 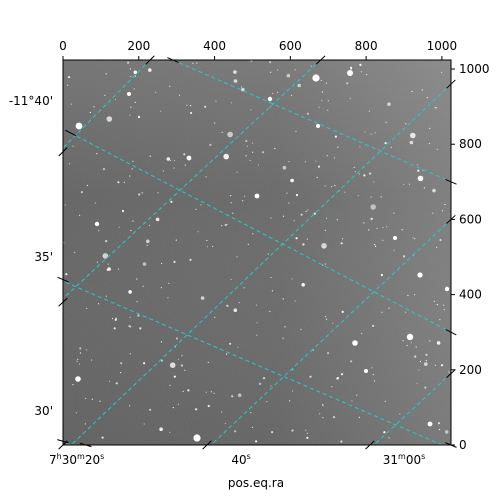 What do you see at coordinates (442, 46) in the screenshot?
I see `top-axis-tick-label: 1000` at bounding box center [442, 46].